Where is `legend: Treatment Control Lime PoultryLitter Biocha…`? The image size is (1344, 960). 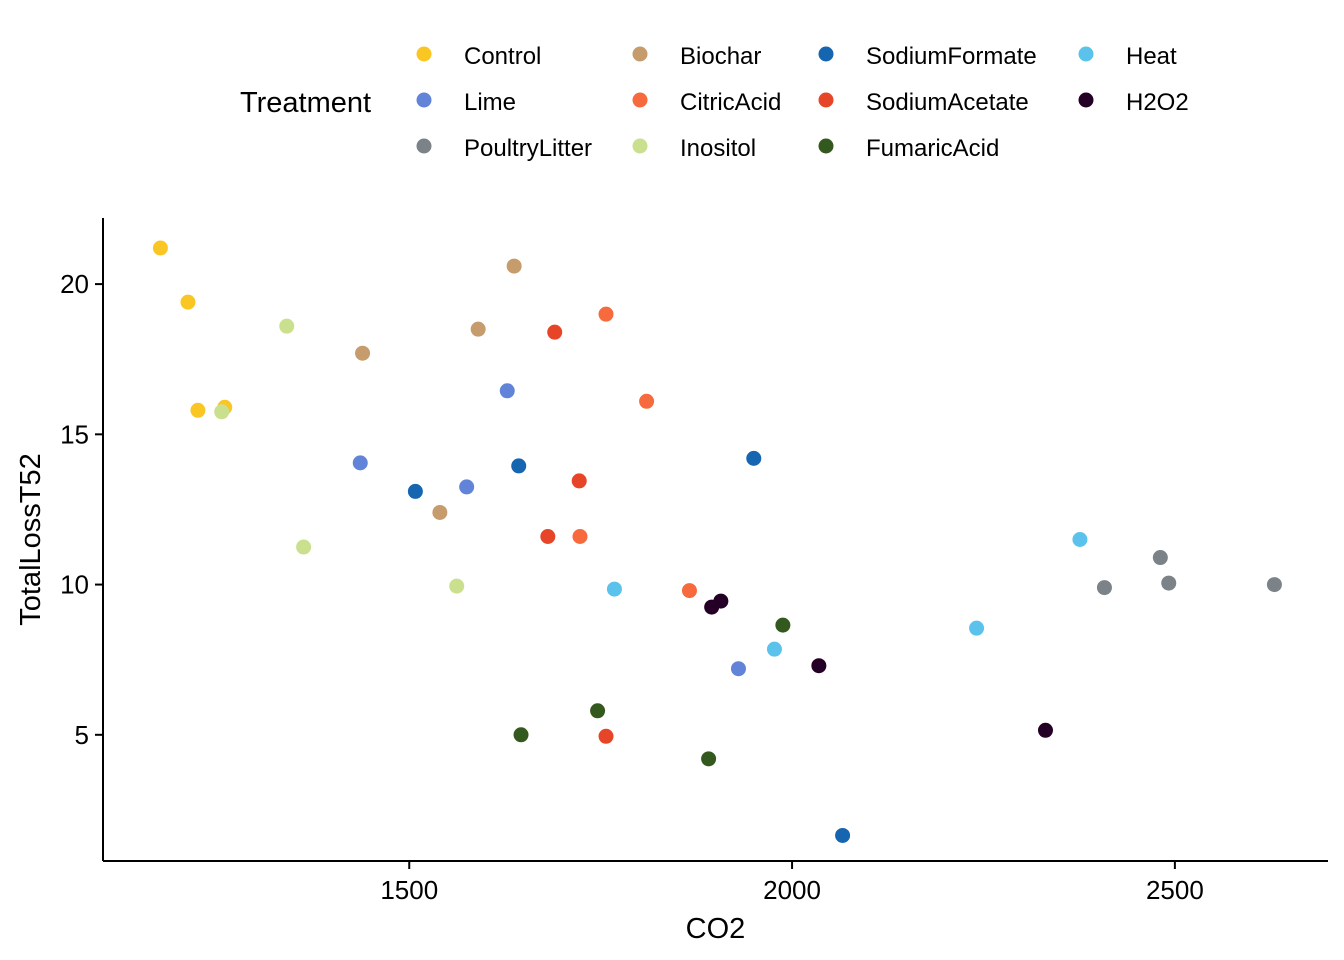 legend: Treatment Control Lime PoultryLitter Biocha… is located at coordinates (714, 102).